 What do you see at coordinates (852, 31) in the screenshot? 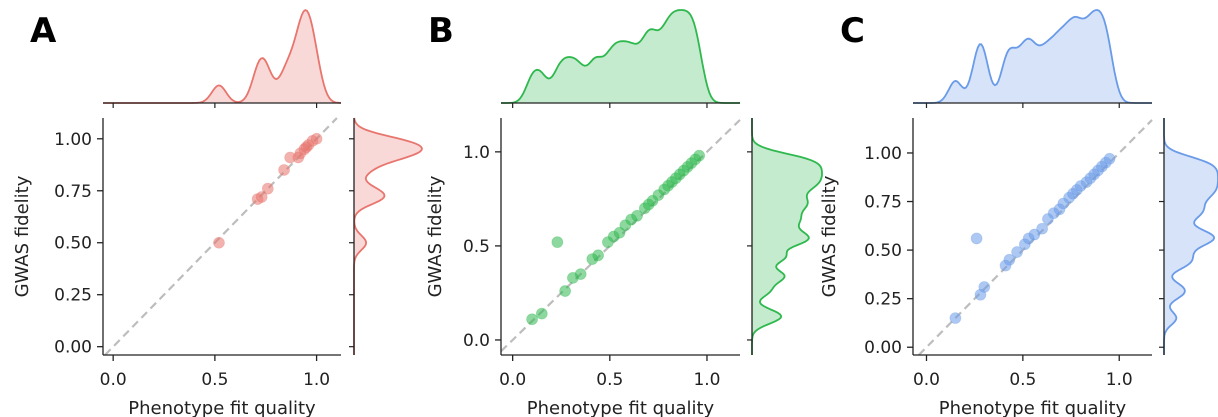
I see `panel-letter: C` at bounding box center [852, 31].